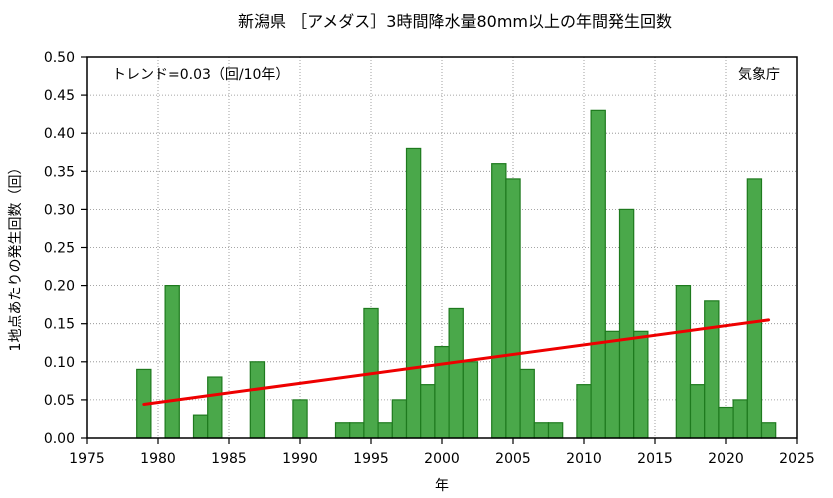 The image size is (833, 498). What do you see at coordinates (584, 459) in the screenshot?
I see `x-tick-label: 2010` at bounding box center [584, 459].